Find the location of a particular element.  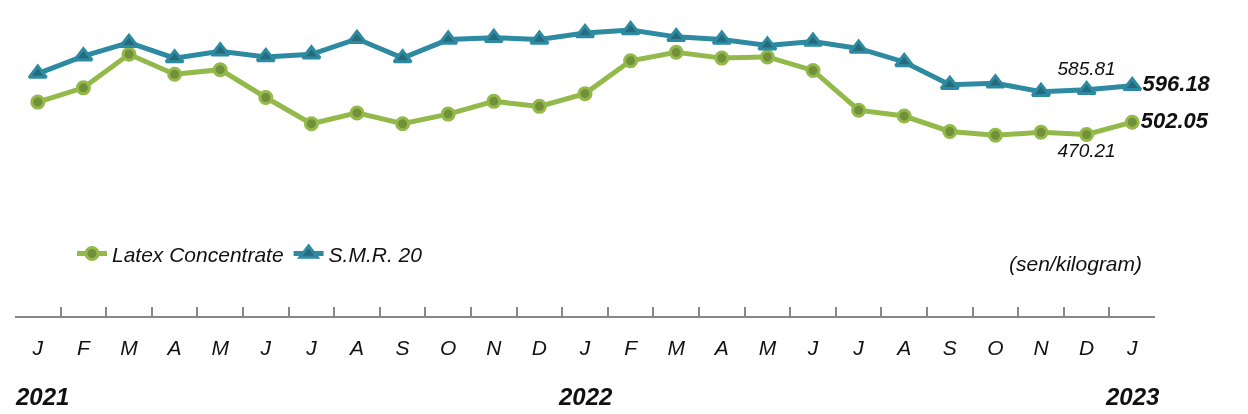

text: 2023 is located at coordinates (1133, 396).